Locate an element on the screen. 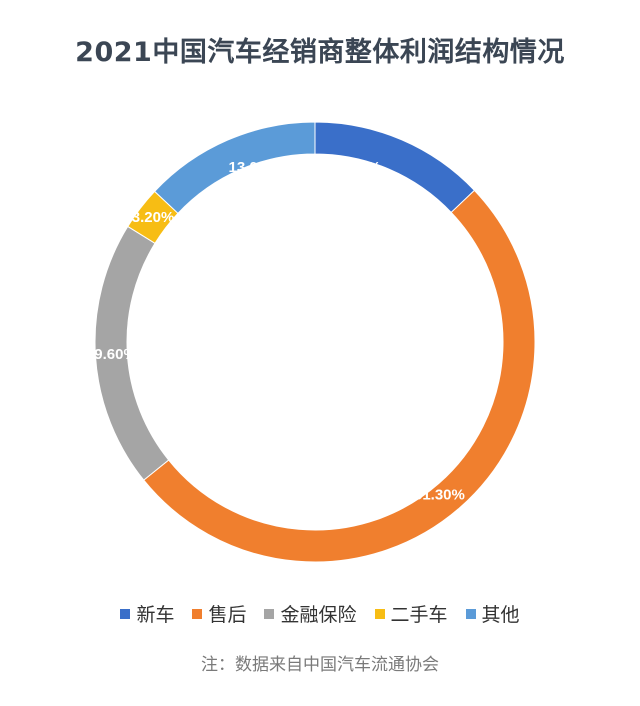 The image size is (640, 706). legend-item-other: 其他 is located at coordinates (492, 613).